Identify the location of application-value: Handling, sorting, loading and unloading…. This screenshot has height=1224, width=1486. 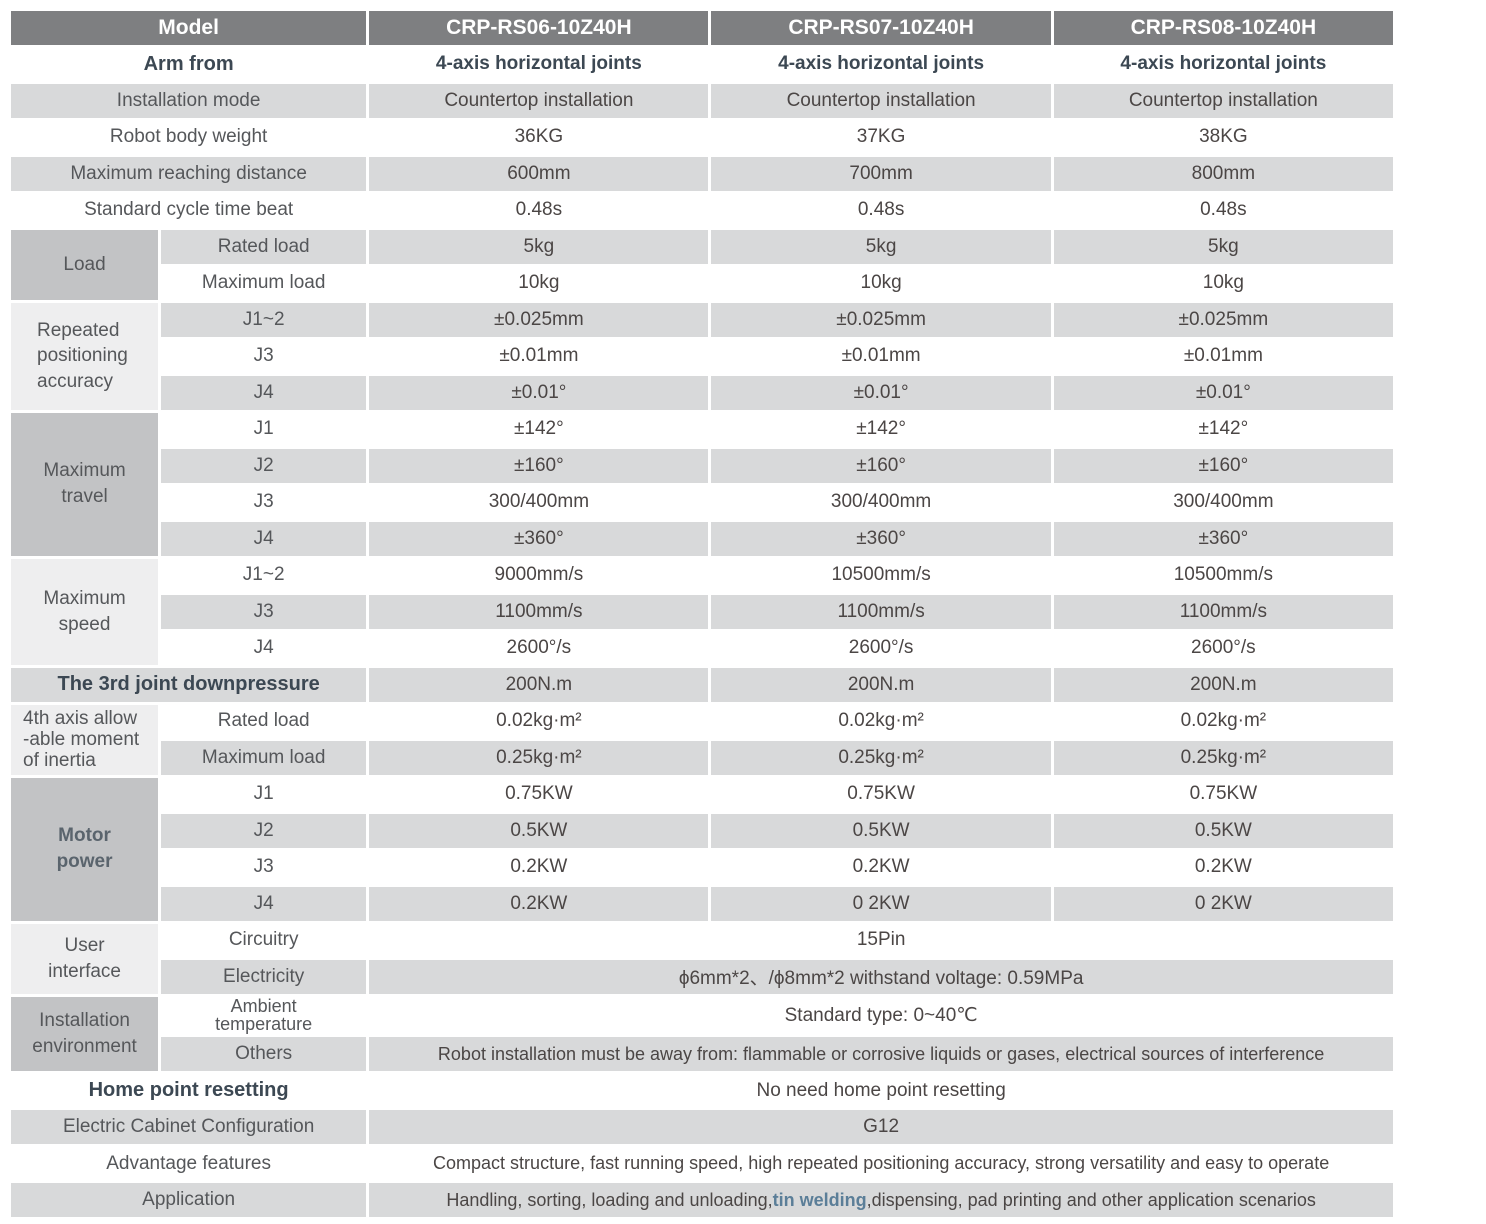
(881, 1200).